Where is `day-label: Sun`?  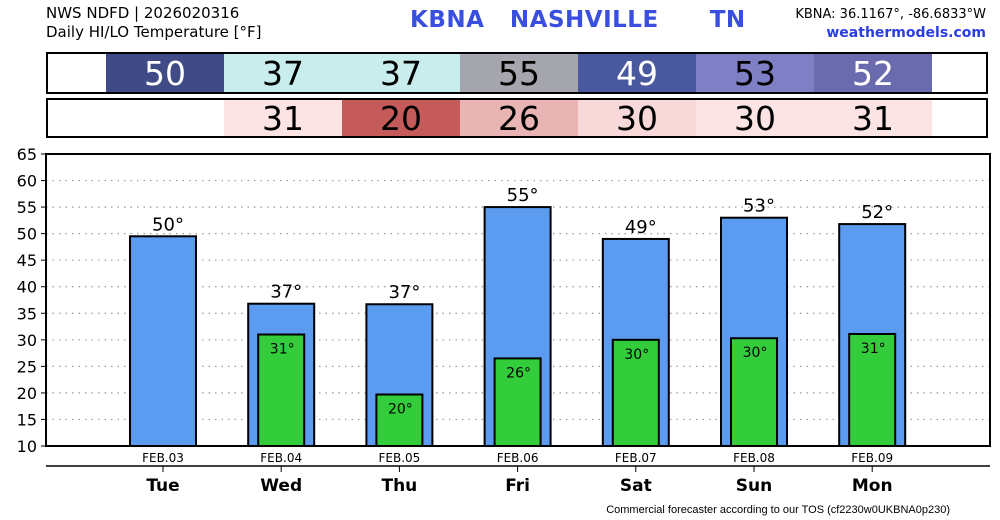
day-label: Sun is located at coordinates (754, 486).